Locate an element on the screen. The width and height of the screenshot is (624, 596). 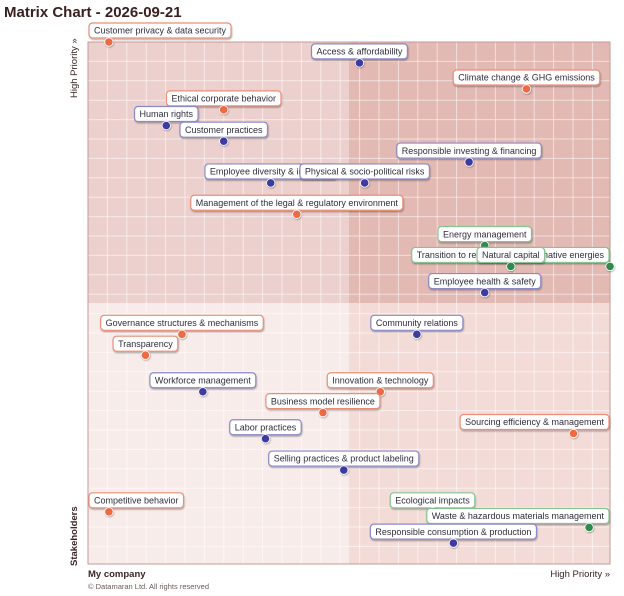
matrix-point: Workforce management is located at coordinates (203, 384).